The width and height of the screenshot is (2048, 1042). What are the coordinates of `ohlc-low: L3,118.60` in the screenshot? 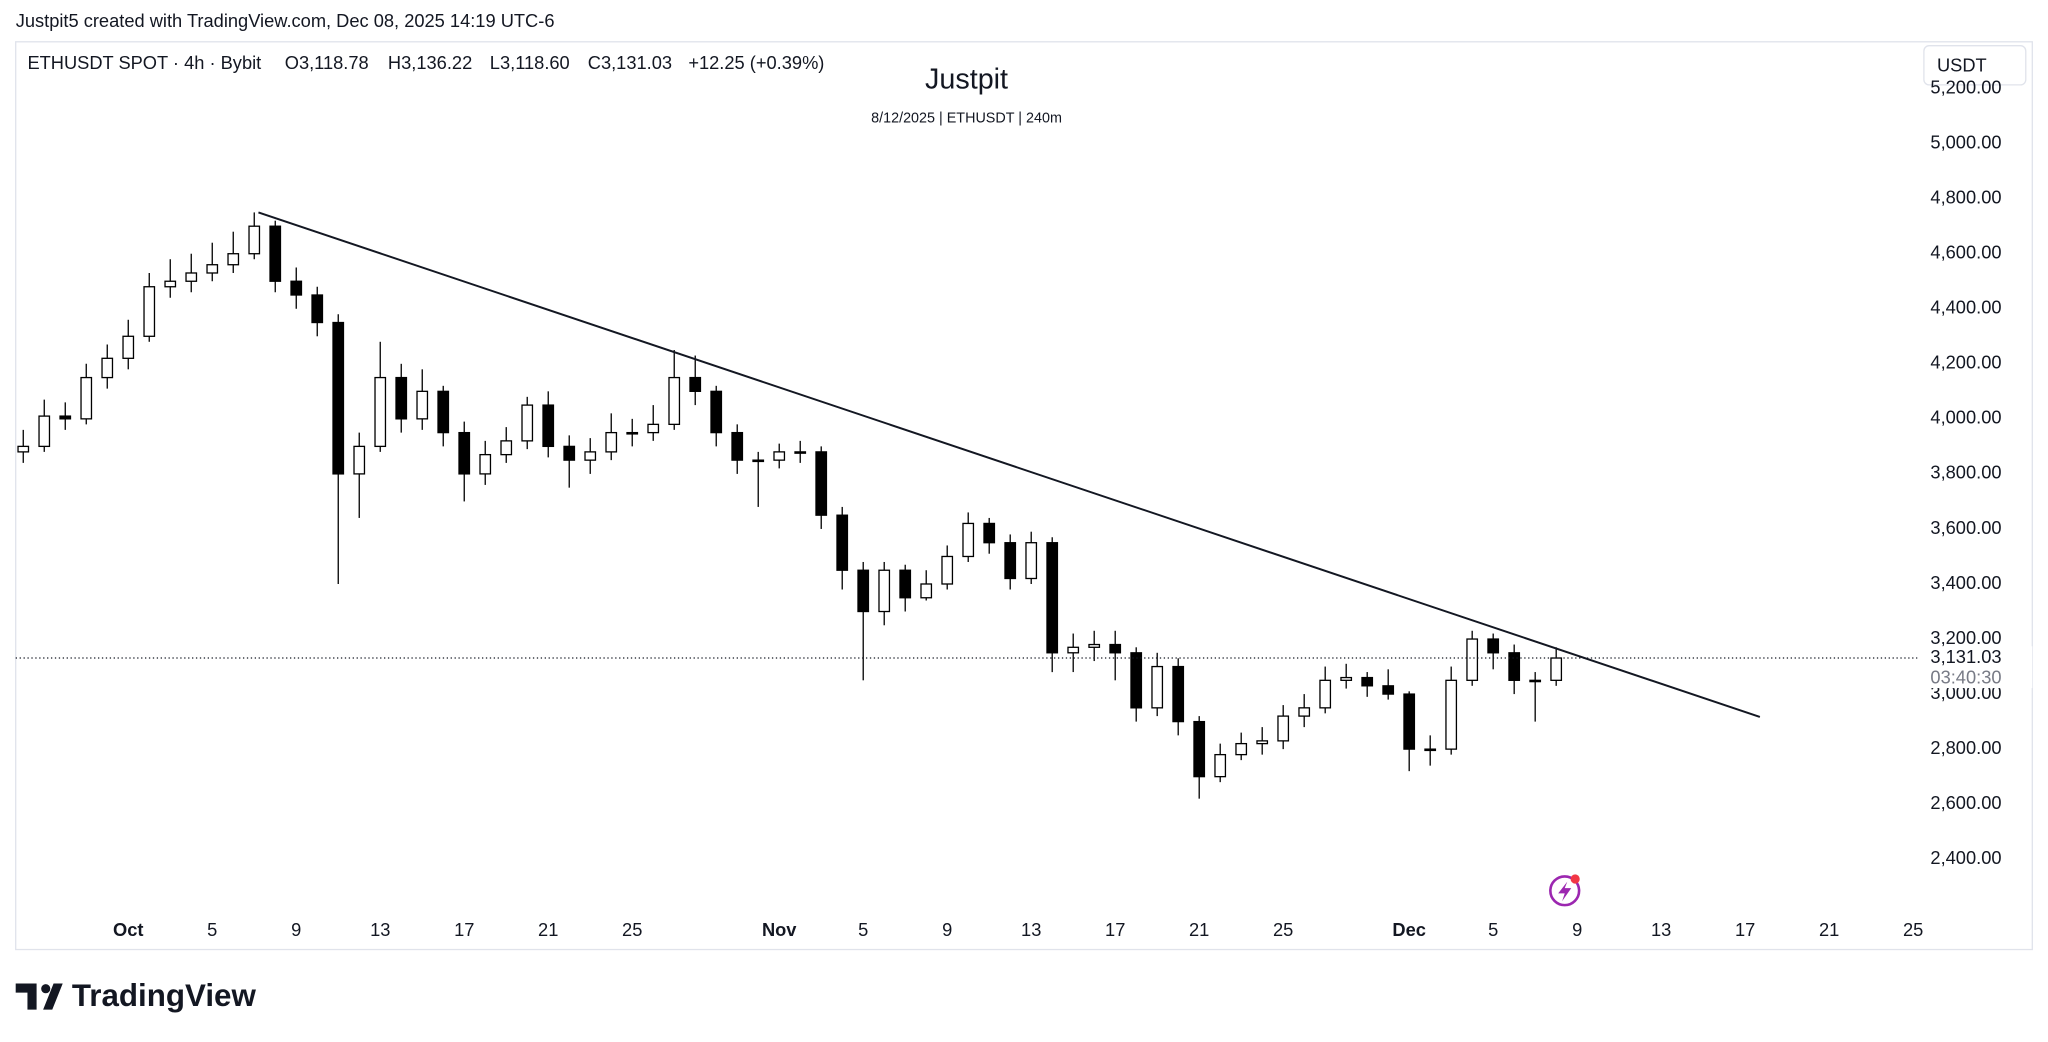 It's located at (530, 62).